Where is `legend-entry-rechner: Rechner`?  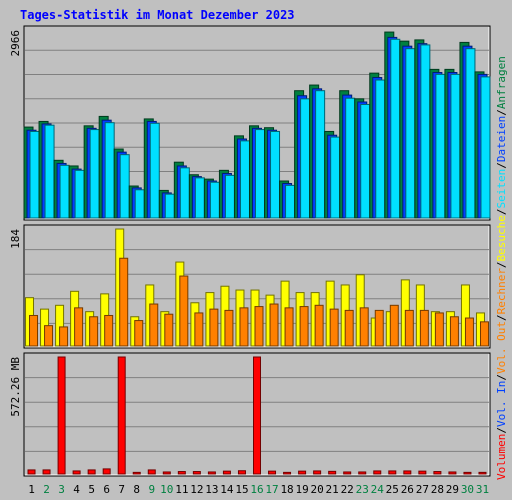 legend-entry-rechner: Rechner is located at coordinates (501, 291).